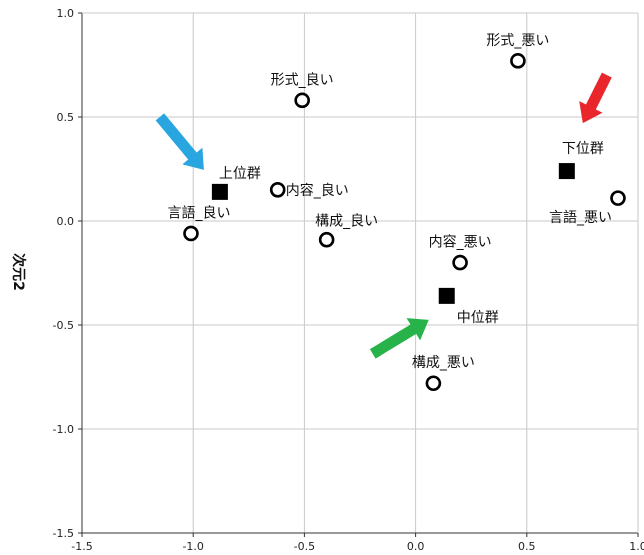 The height and width of the screenshot is (555, 644). What do you see at coordinates (198, 213) in the screenshot?
I see `point-label-s0-3: 言語_良い` at bounding box center [198, 213].